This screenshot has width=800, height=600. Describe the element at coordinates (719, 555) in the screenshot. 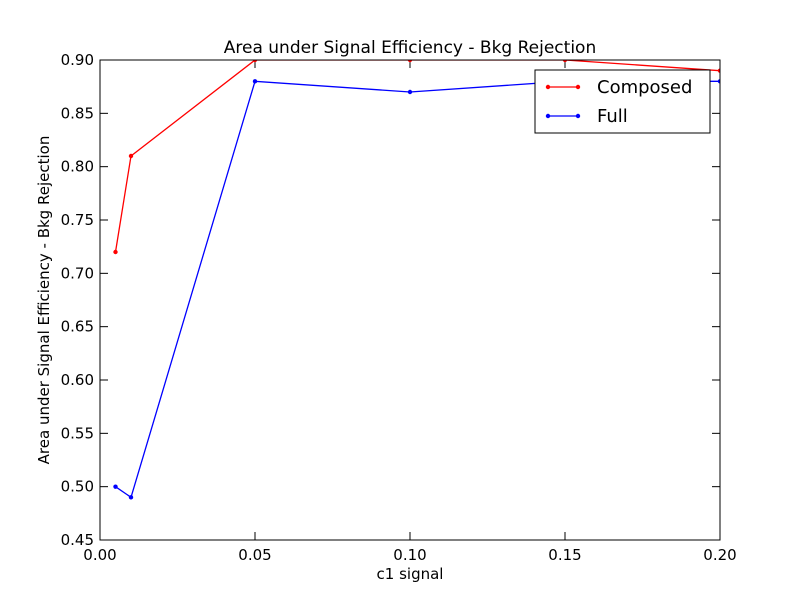

I see `x-tick-label: 0.20` at that location.